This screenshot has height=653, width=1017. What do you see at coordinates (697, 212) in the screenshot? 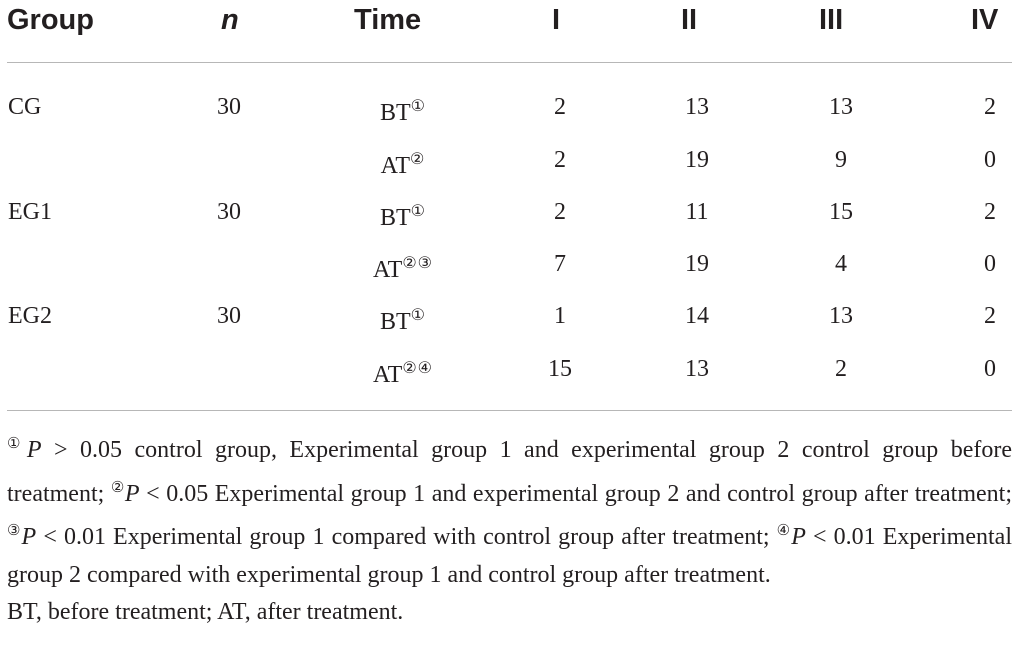
I see `cell-grade-ii: 11` at bounding box center [697, 212].